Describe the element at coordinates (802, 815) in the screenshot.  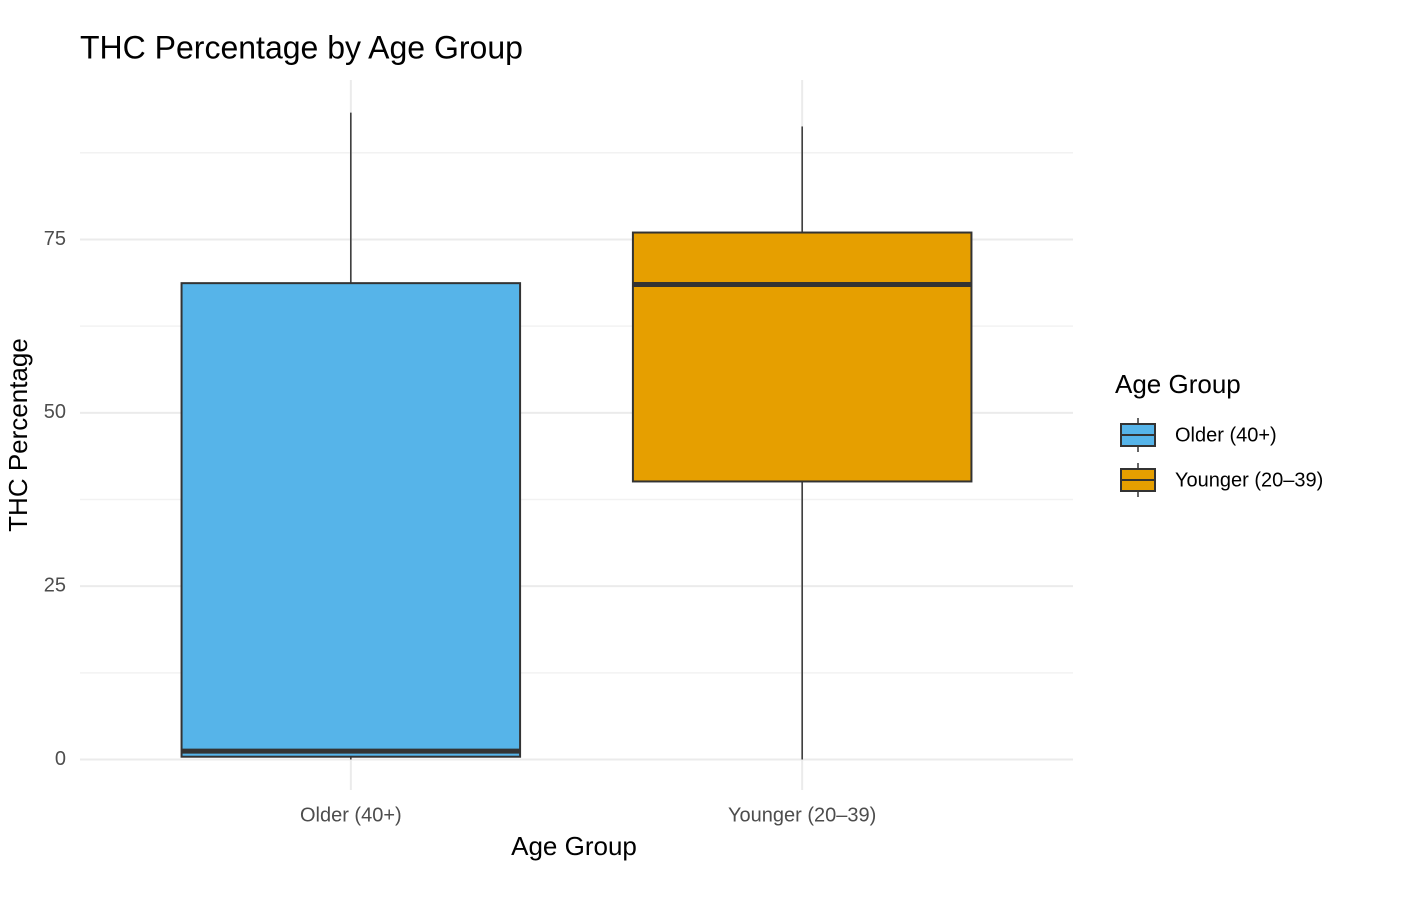
I see `x-tick-label: Younger (20–39)` at that location.